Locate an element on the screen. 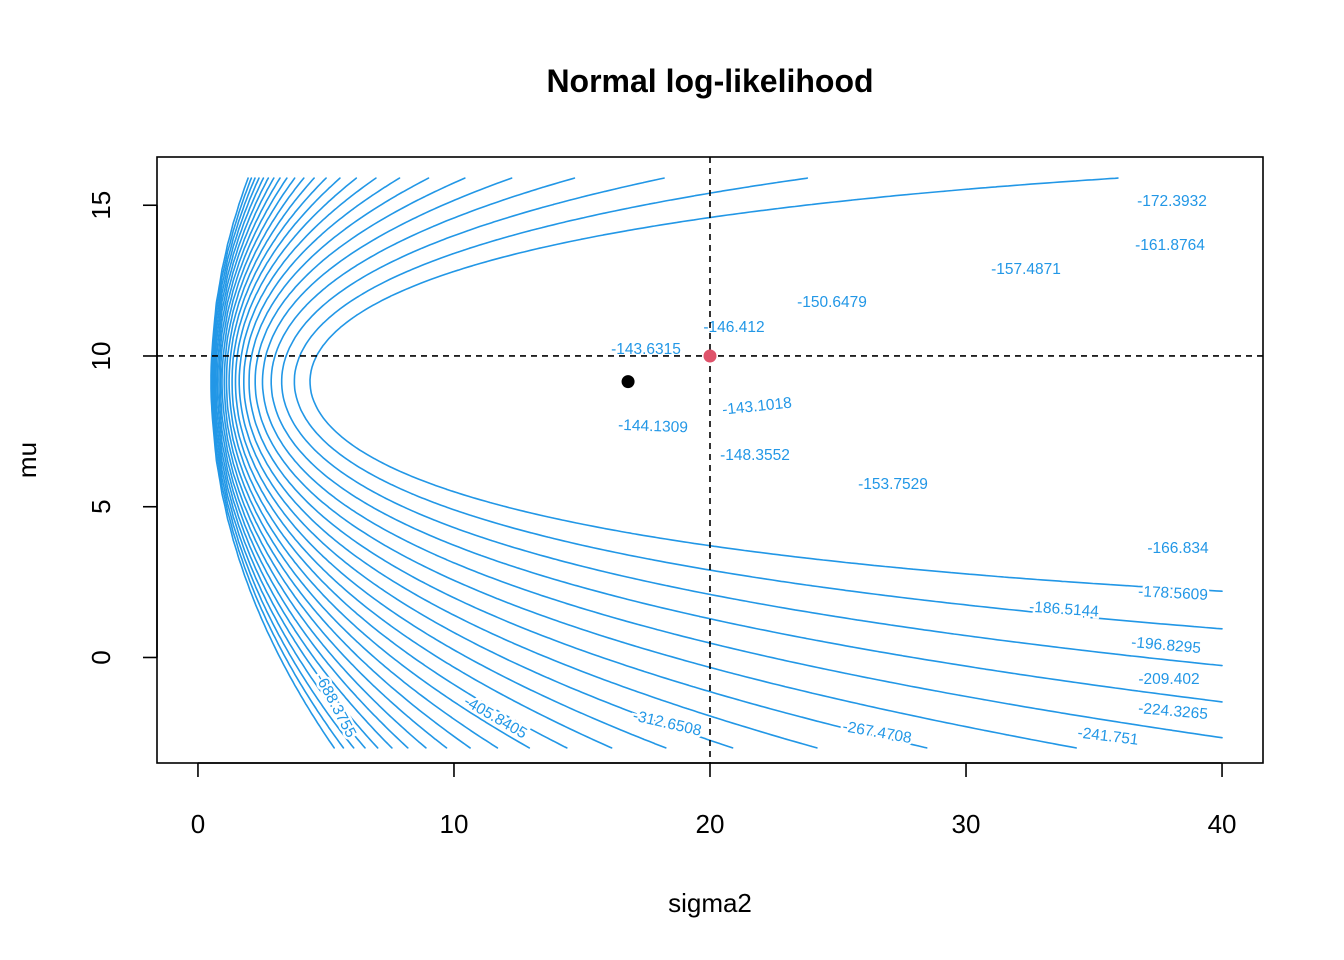 This screenshot has height=960, width=1344. x-tick-label: 20 is located at coordinates (710, 824).